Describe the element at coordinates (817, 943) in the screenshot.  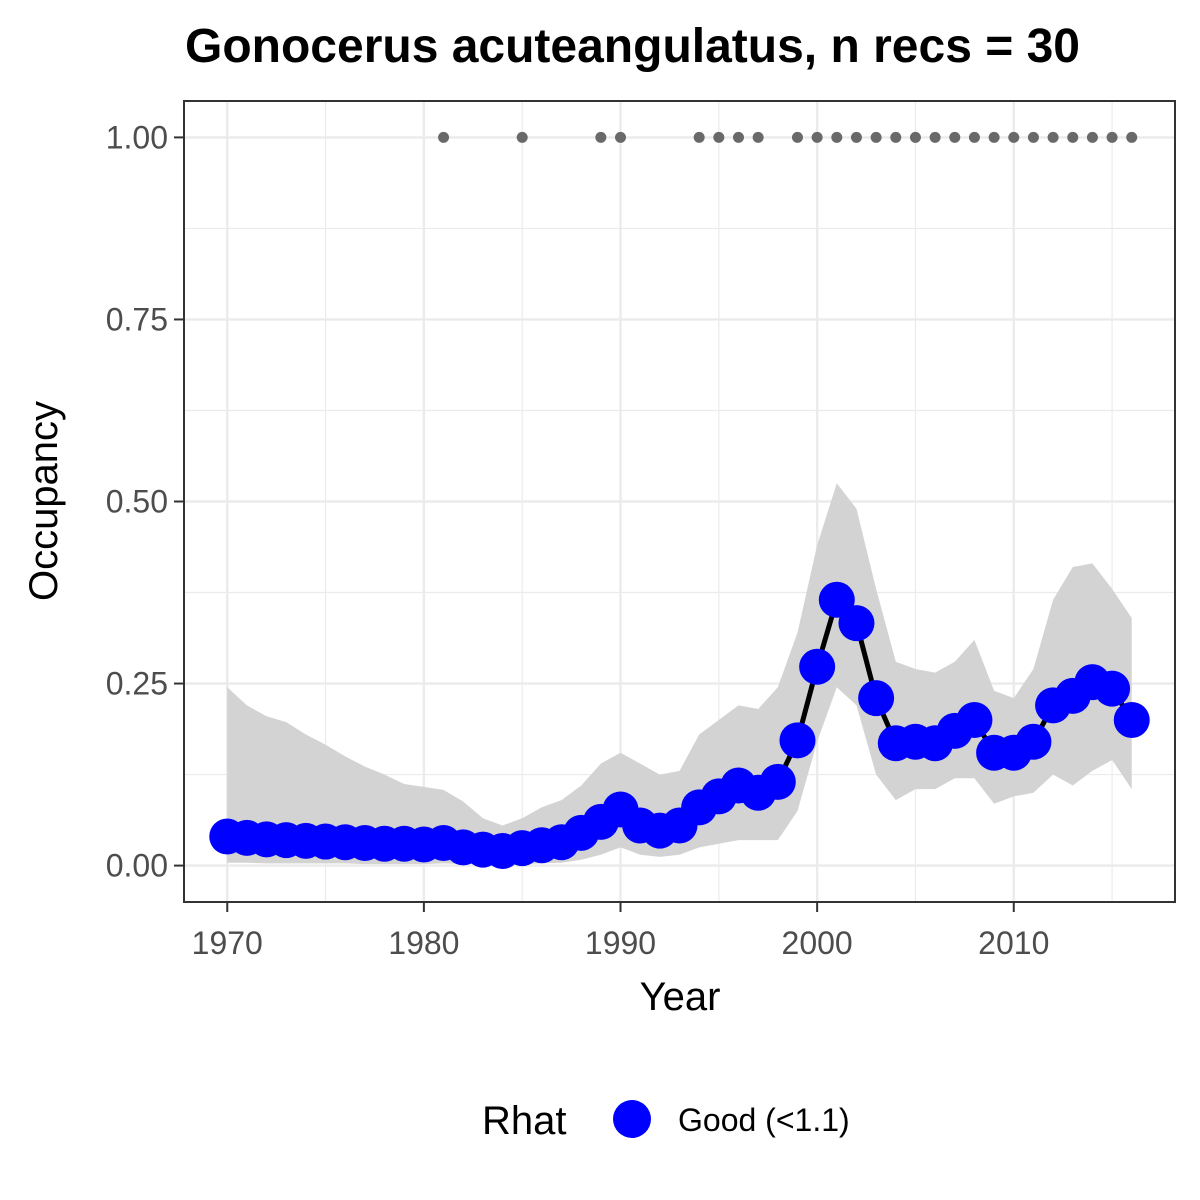
I see `x-tick-label: 2000` at that location.